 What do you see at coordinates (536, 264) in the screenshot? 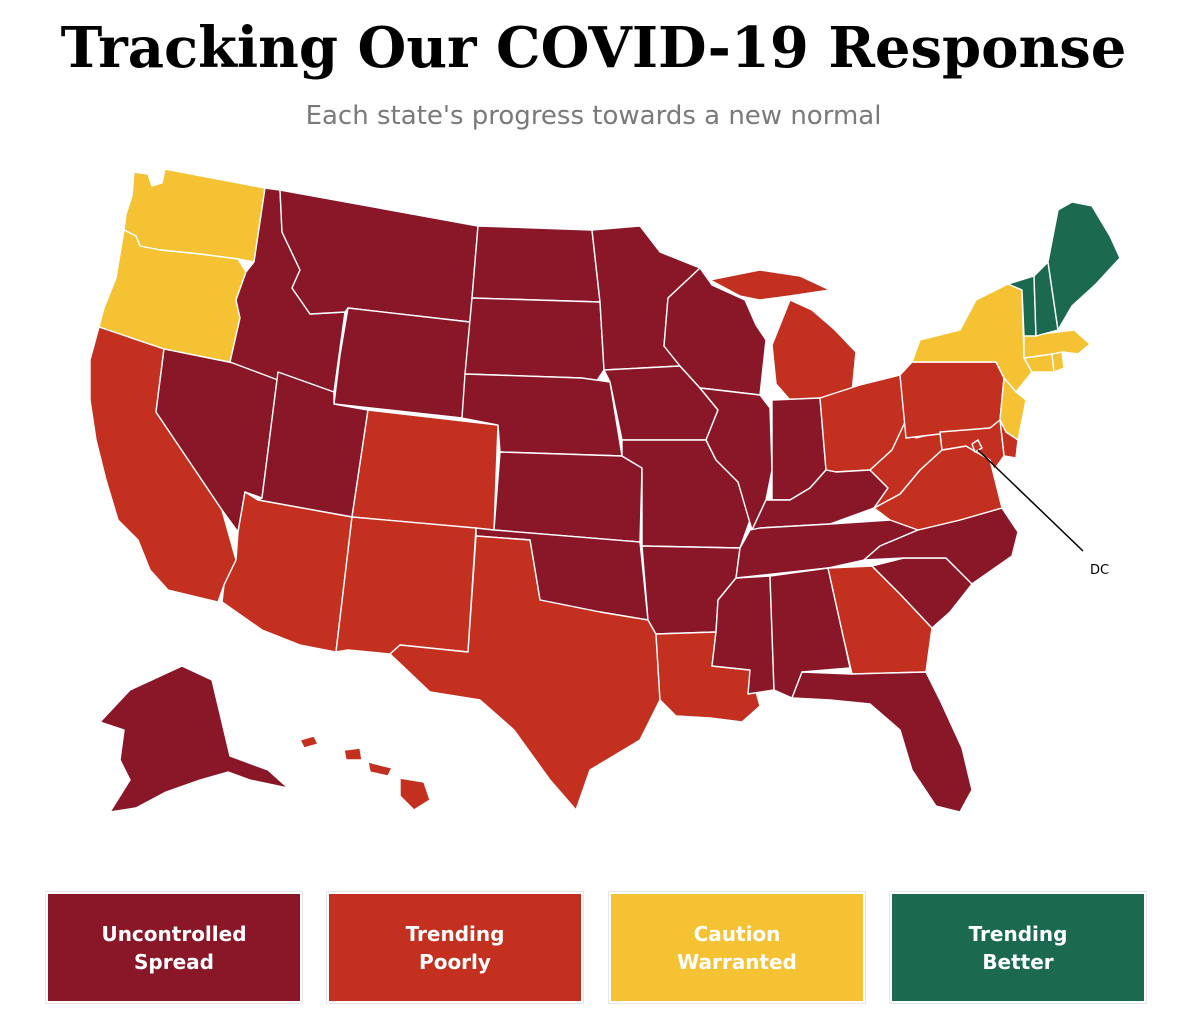
I see `state-nd` at bounding box center [536, 264].